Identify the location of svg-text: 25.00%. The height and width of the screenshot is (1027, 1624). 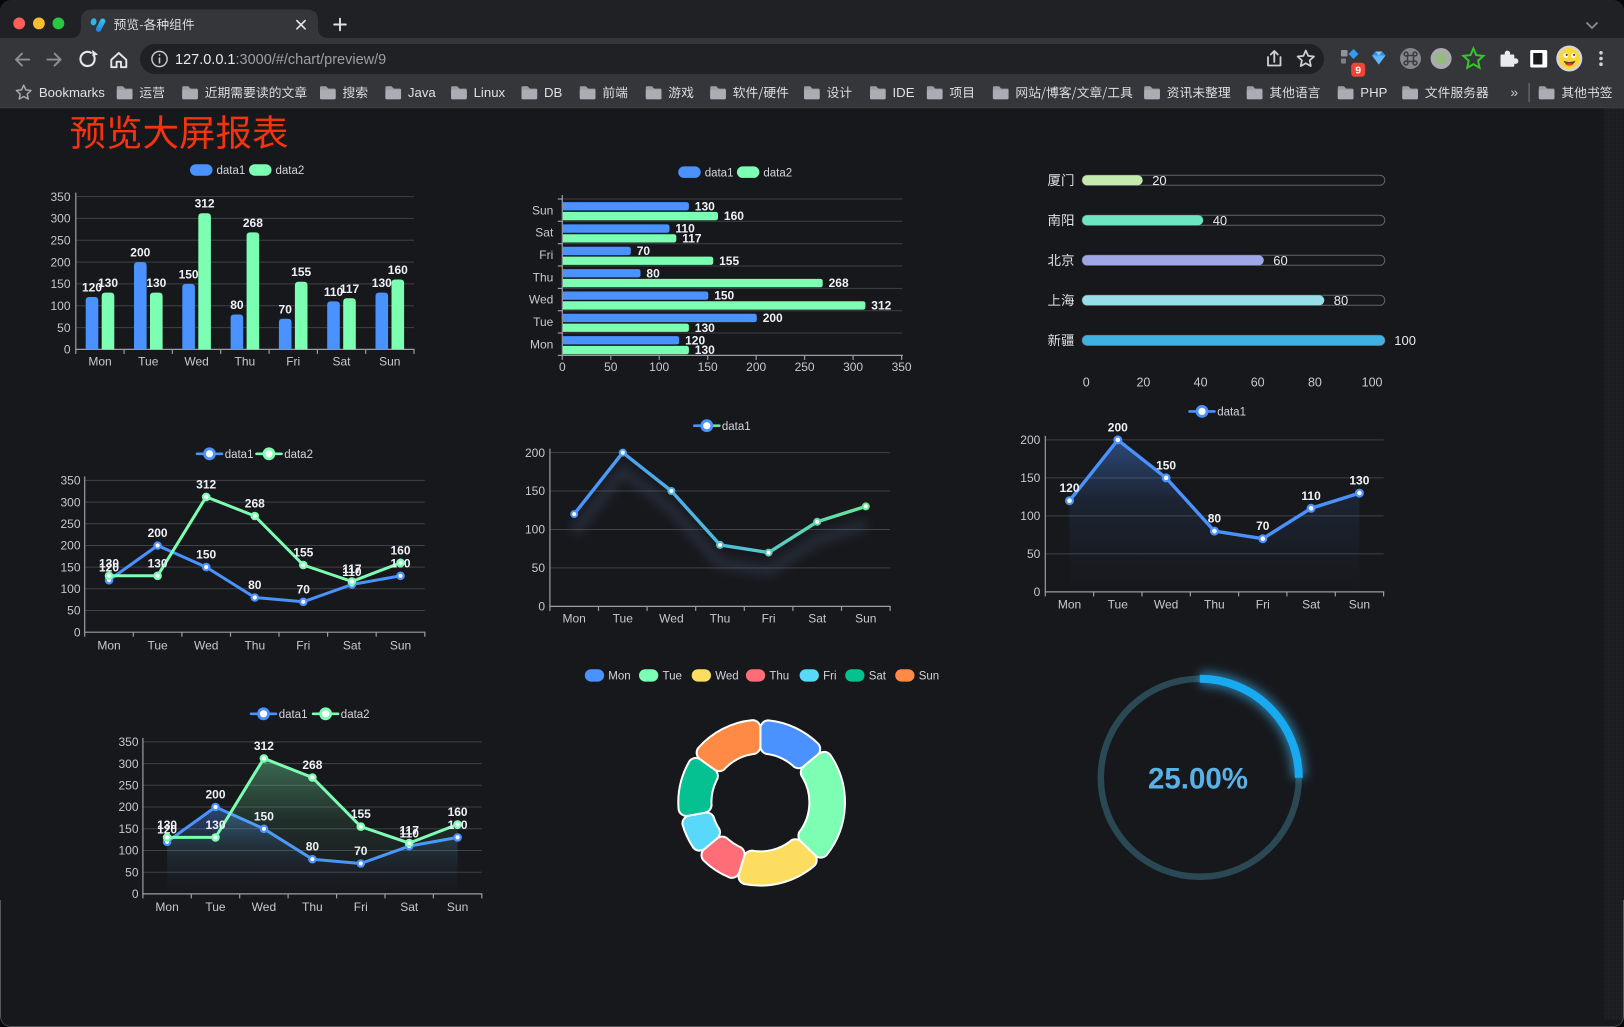
(1198, 778).